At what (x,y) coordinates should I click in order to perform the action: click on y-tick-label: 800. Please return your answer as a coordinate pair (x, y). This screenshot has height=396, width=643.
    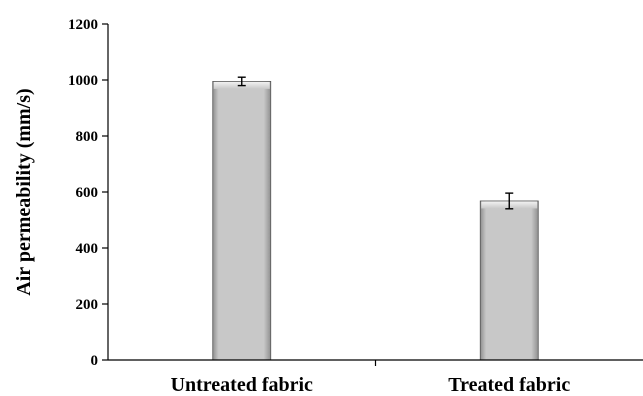
    Looking at the image, I should click on (87, 137).